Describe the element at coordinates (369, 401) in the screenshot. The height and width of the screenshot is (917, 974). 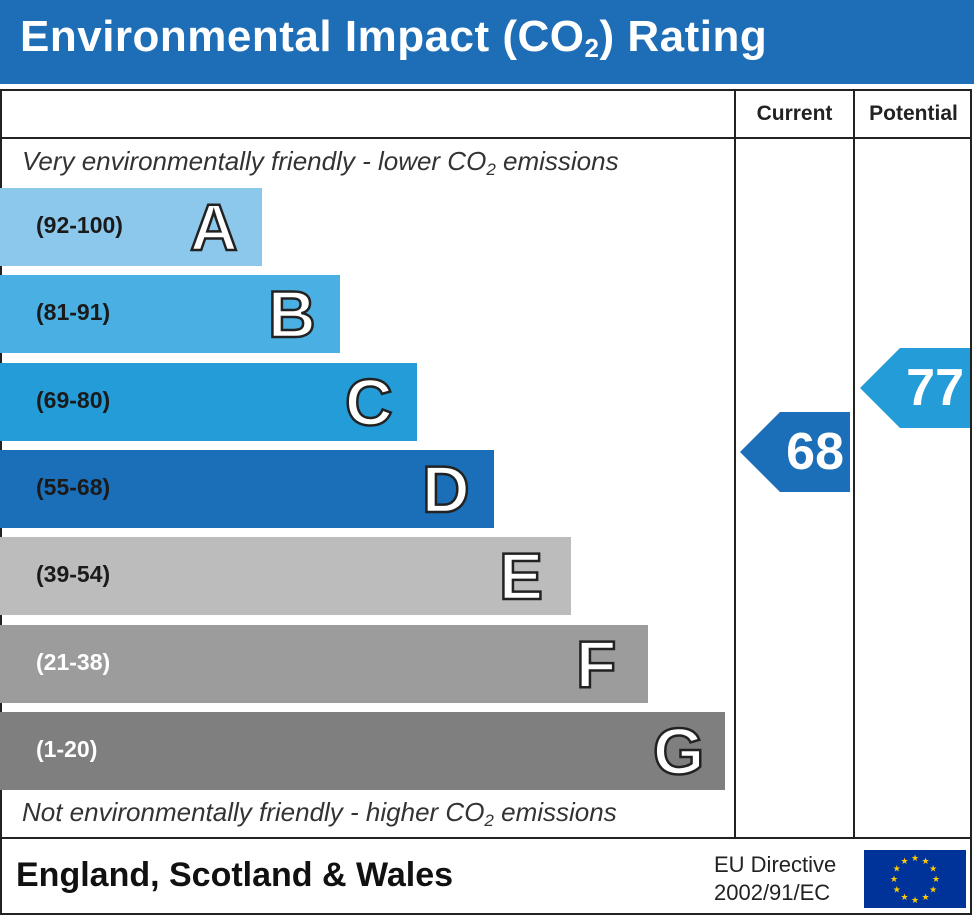
I see `band-letter-label: C` at that location.